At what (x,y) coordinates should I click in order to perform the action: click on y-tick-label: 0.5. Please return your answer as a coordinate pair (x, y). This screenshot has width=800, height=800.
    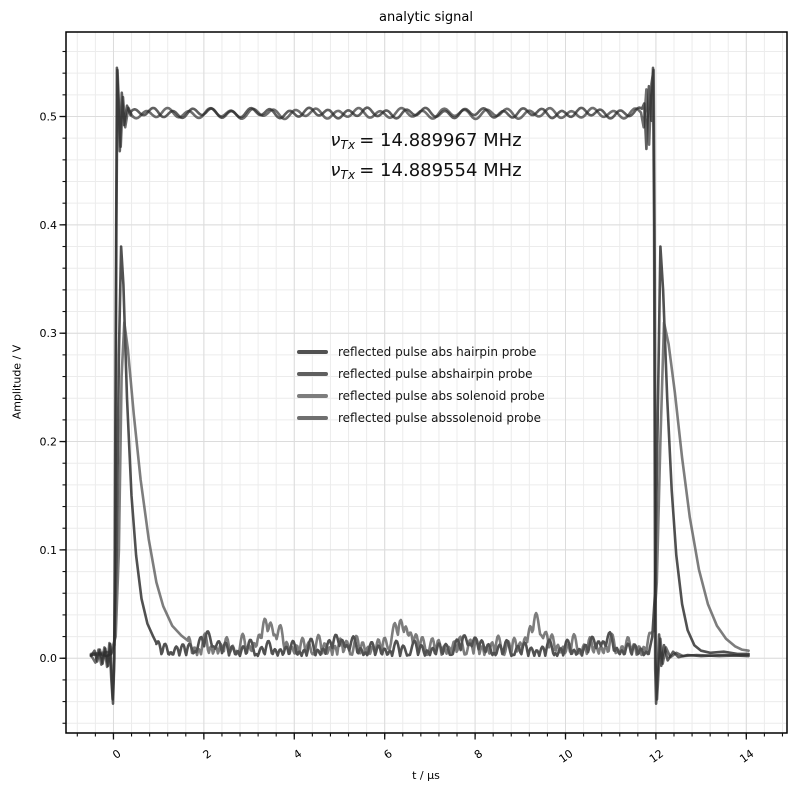
    Looking at the image, I should click on (49, 117).